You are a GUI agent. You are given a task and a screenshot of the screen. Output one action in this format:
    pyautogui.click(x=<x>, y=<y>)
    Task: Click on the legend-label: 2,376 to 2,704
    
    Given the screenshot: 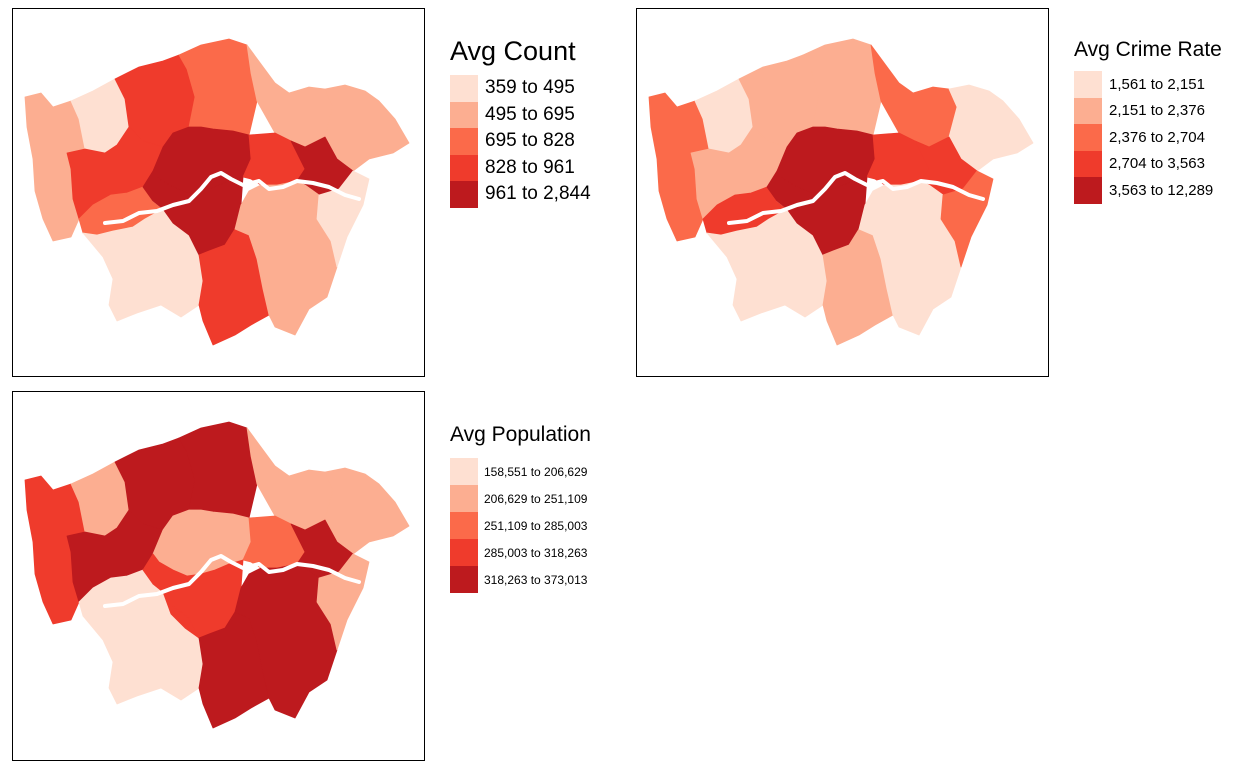 What is the action you would take?
    pyautogui.click(x=1157, y=137)
    